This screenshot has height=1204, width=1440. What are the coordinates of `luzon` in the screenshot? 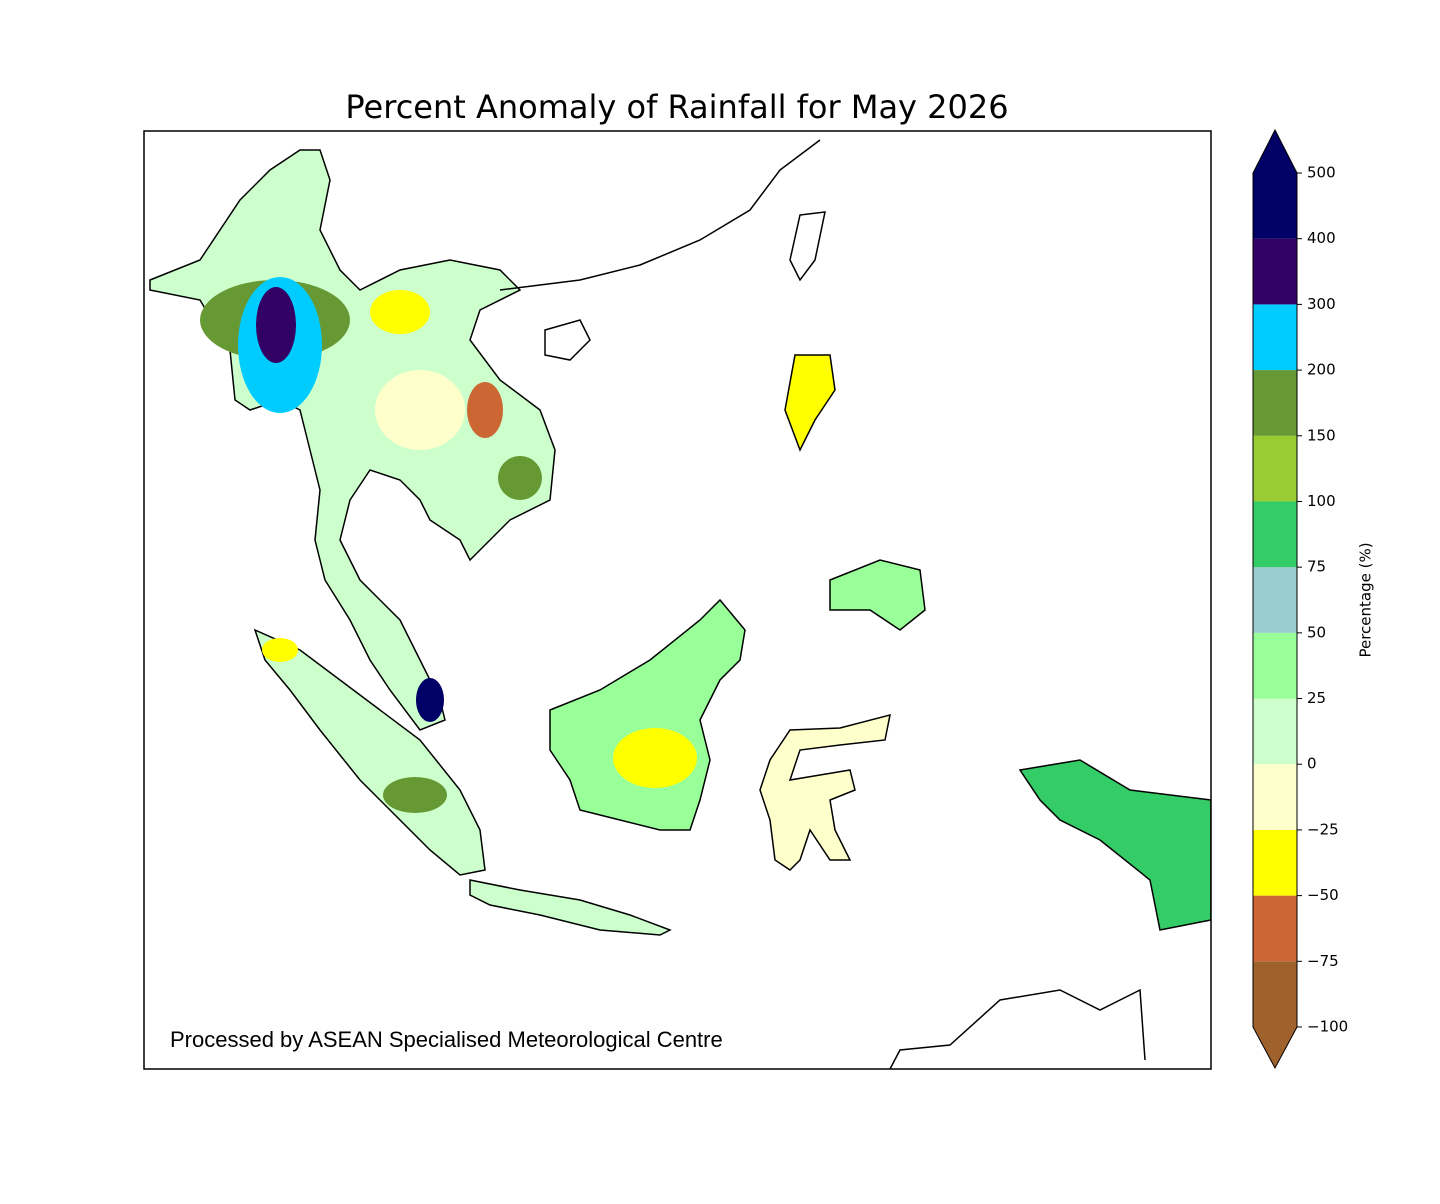 It's located at (810, 403).